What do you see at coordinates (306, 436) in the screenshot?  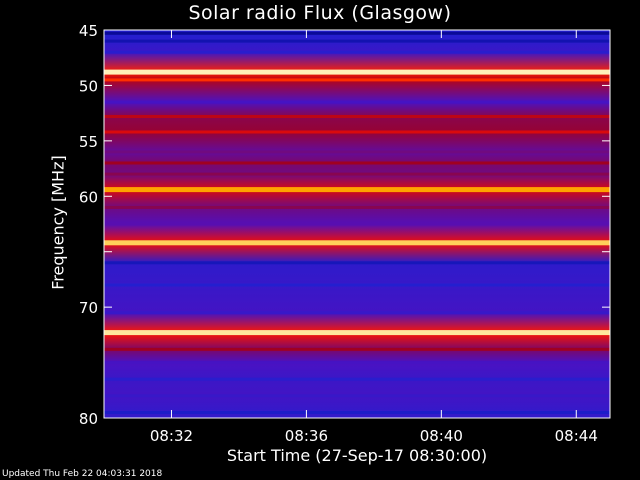 I see `x-tick-label: 08:36` at bounding box center [306, 436].